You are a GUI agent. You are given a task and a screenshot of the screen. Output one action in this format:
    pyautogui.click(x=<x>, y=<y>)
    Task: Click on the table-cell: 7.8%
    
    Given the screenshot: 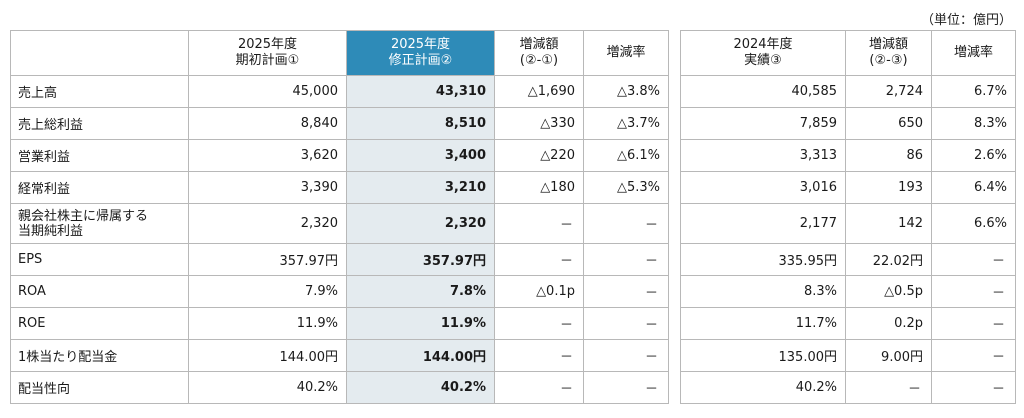 What is the action you would take?
    pyautogui.click(x=420, y=291)
    